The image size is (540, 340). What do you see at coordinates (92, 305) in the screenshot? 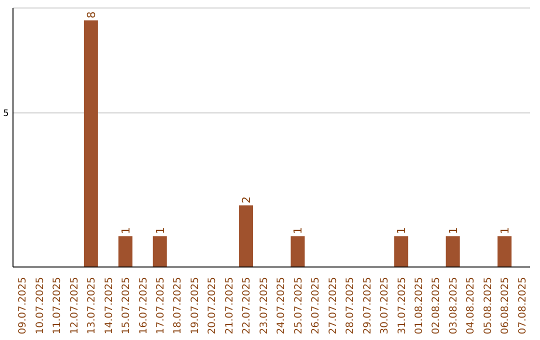
I see `x-tick-label: 13.07.2025` at bounding box center [92, 305].